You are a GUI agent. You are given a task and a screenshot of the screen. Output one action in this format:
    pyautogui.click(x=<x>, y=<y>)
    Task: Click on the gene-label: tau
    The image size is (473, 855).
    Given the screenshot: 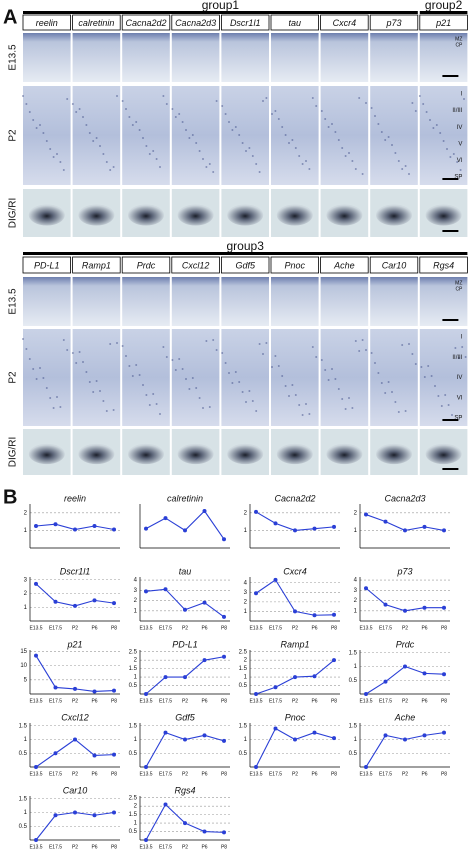 What is the action you would take?
    pyautogui.click(x=295, y=23)
    